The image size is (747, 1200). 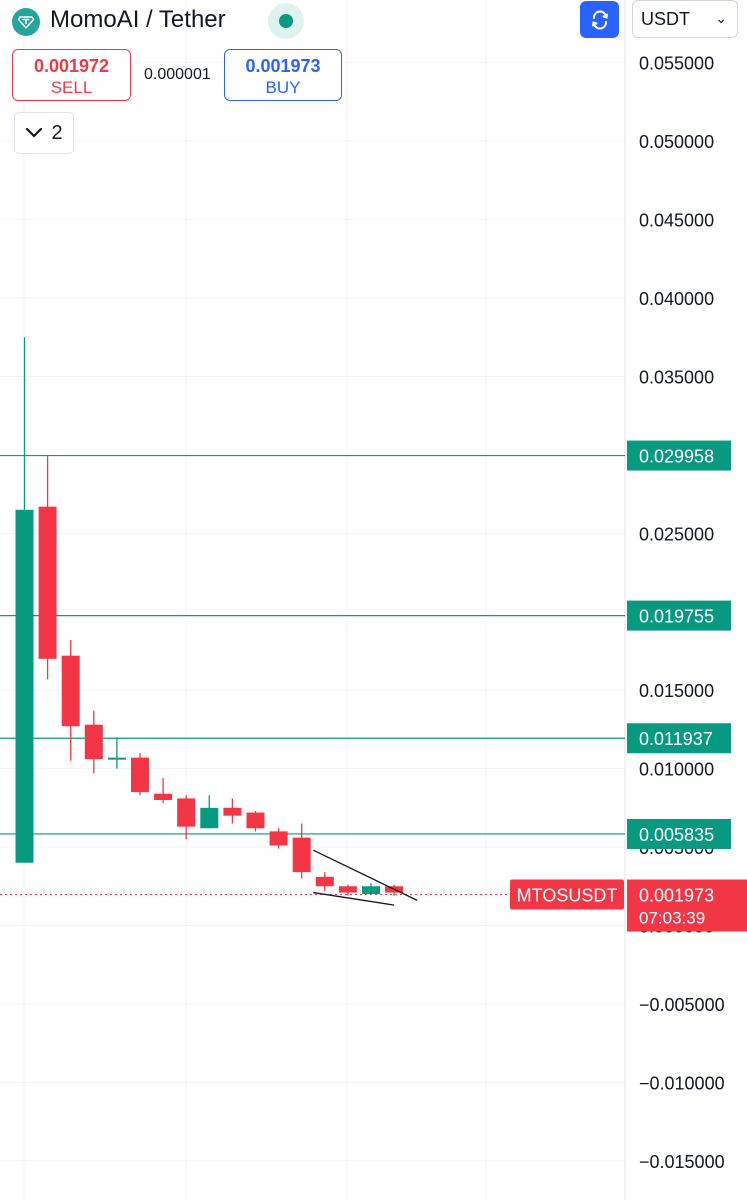 I want to click on spread-value: 0.000001, so click(x=177, y=74).